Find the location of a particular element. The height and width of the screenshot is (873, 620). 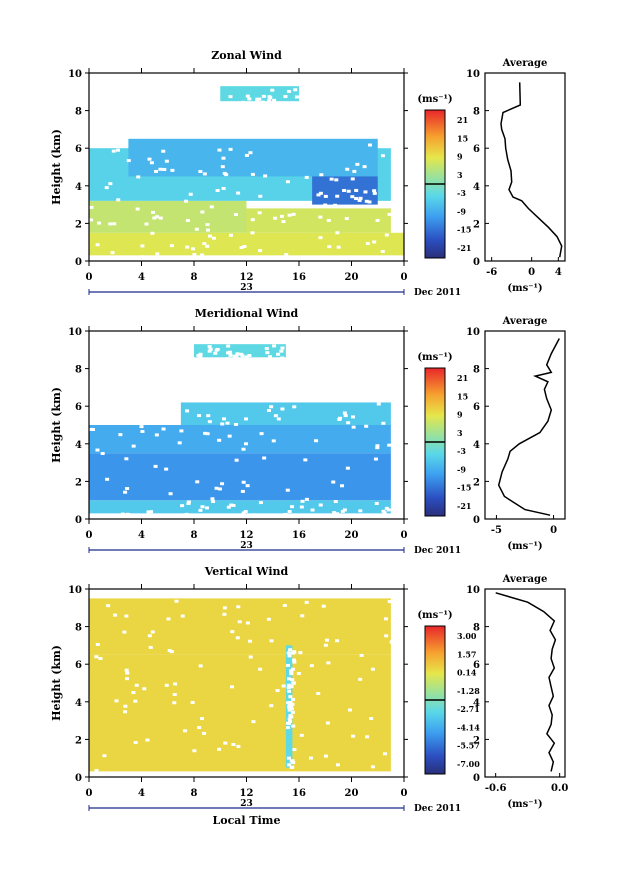

colorbar-tick-label: 0.14 is located at coordinates (467, 673).